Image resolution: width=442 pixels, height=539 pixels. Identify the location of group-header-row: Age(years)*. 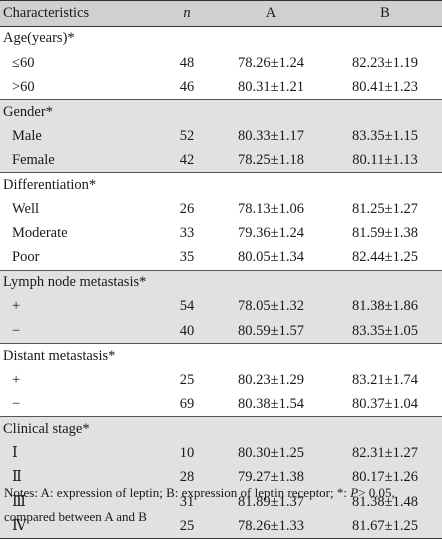
(221, 38).